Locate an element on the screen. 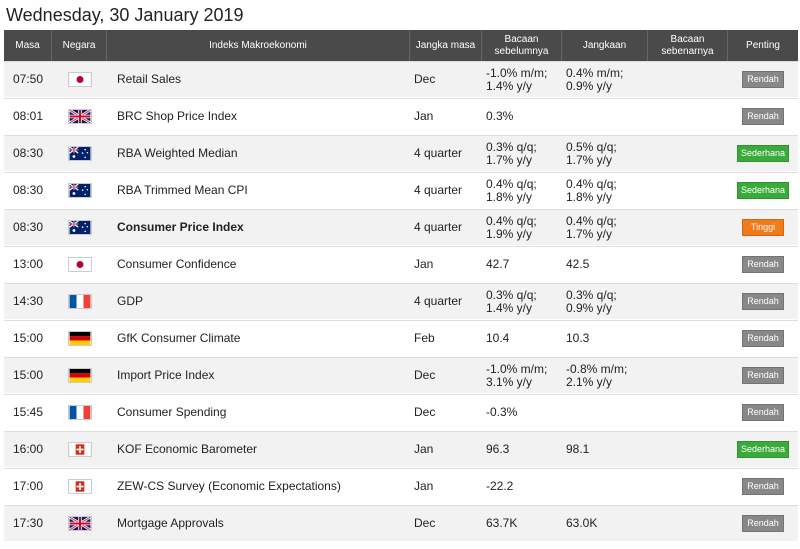  australia-flag-icon is located at coordinates (79, 153).